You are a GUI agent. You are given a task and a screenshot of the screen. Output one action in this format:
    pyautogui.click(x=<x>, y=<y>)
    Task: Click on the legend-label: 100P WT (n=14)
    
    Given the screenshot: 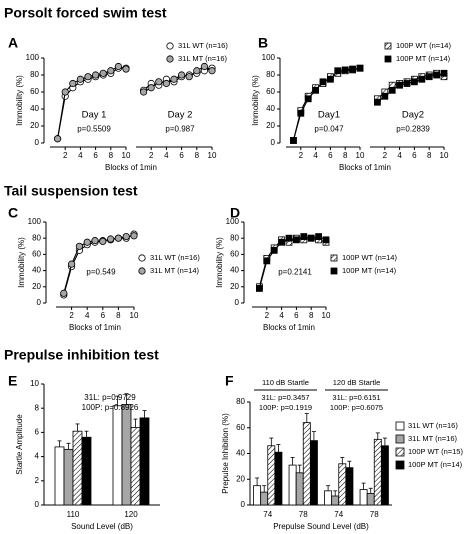 What is the action you would take?
    pyautogui.click(x=369, y=257)
    